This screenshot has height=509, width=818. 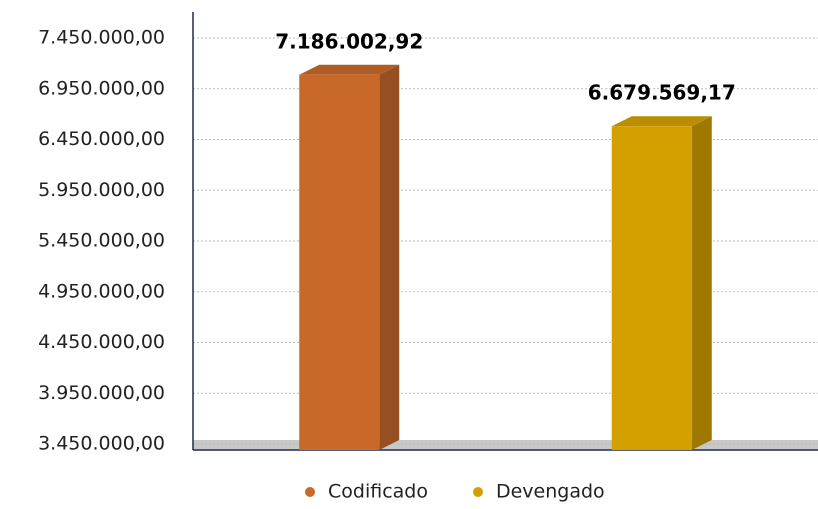 What do you see at coordinates (349, 41) in the screenshot?
I see `value-label: 7.186.002,92` at bounding box center [349, 41].